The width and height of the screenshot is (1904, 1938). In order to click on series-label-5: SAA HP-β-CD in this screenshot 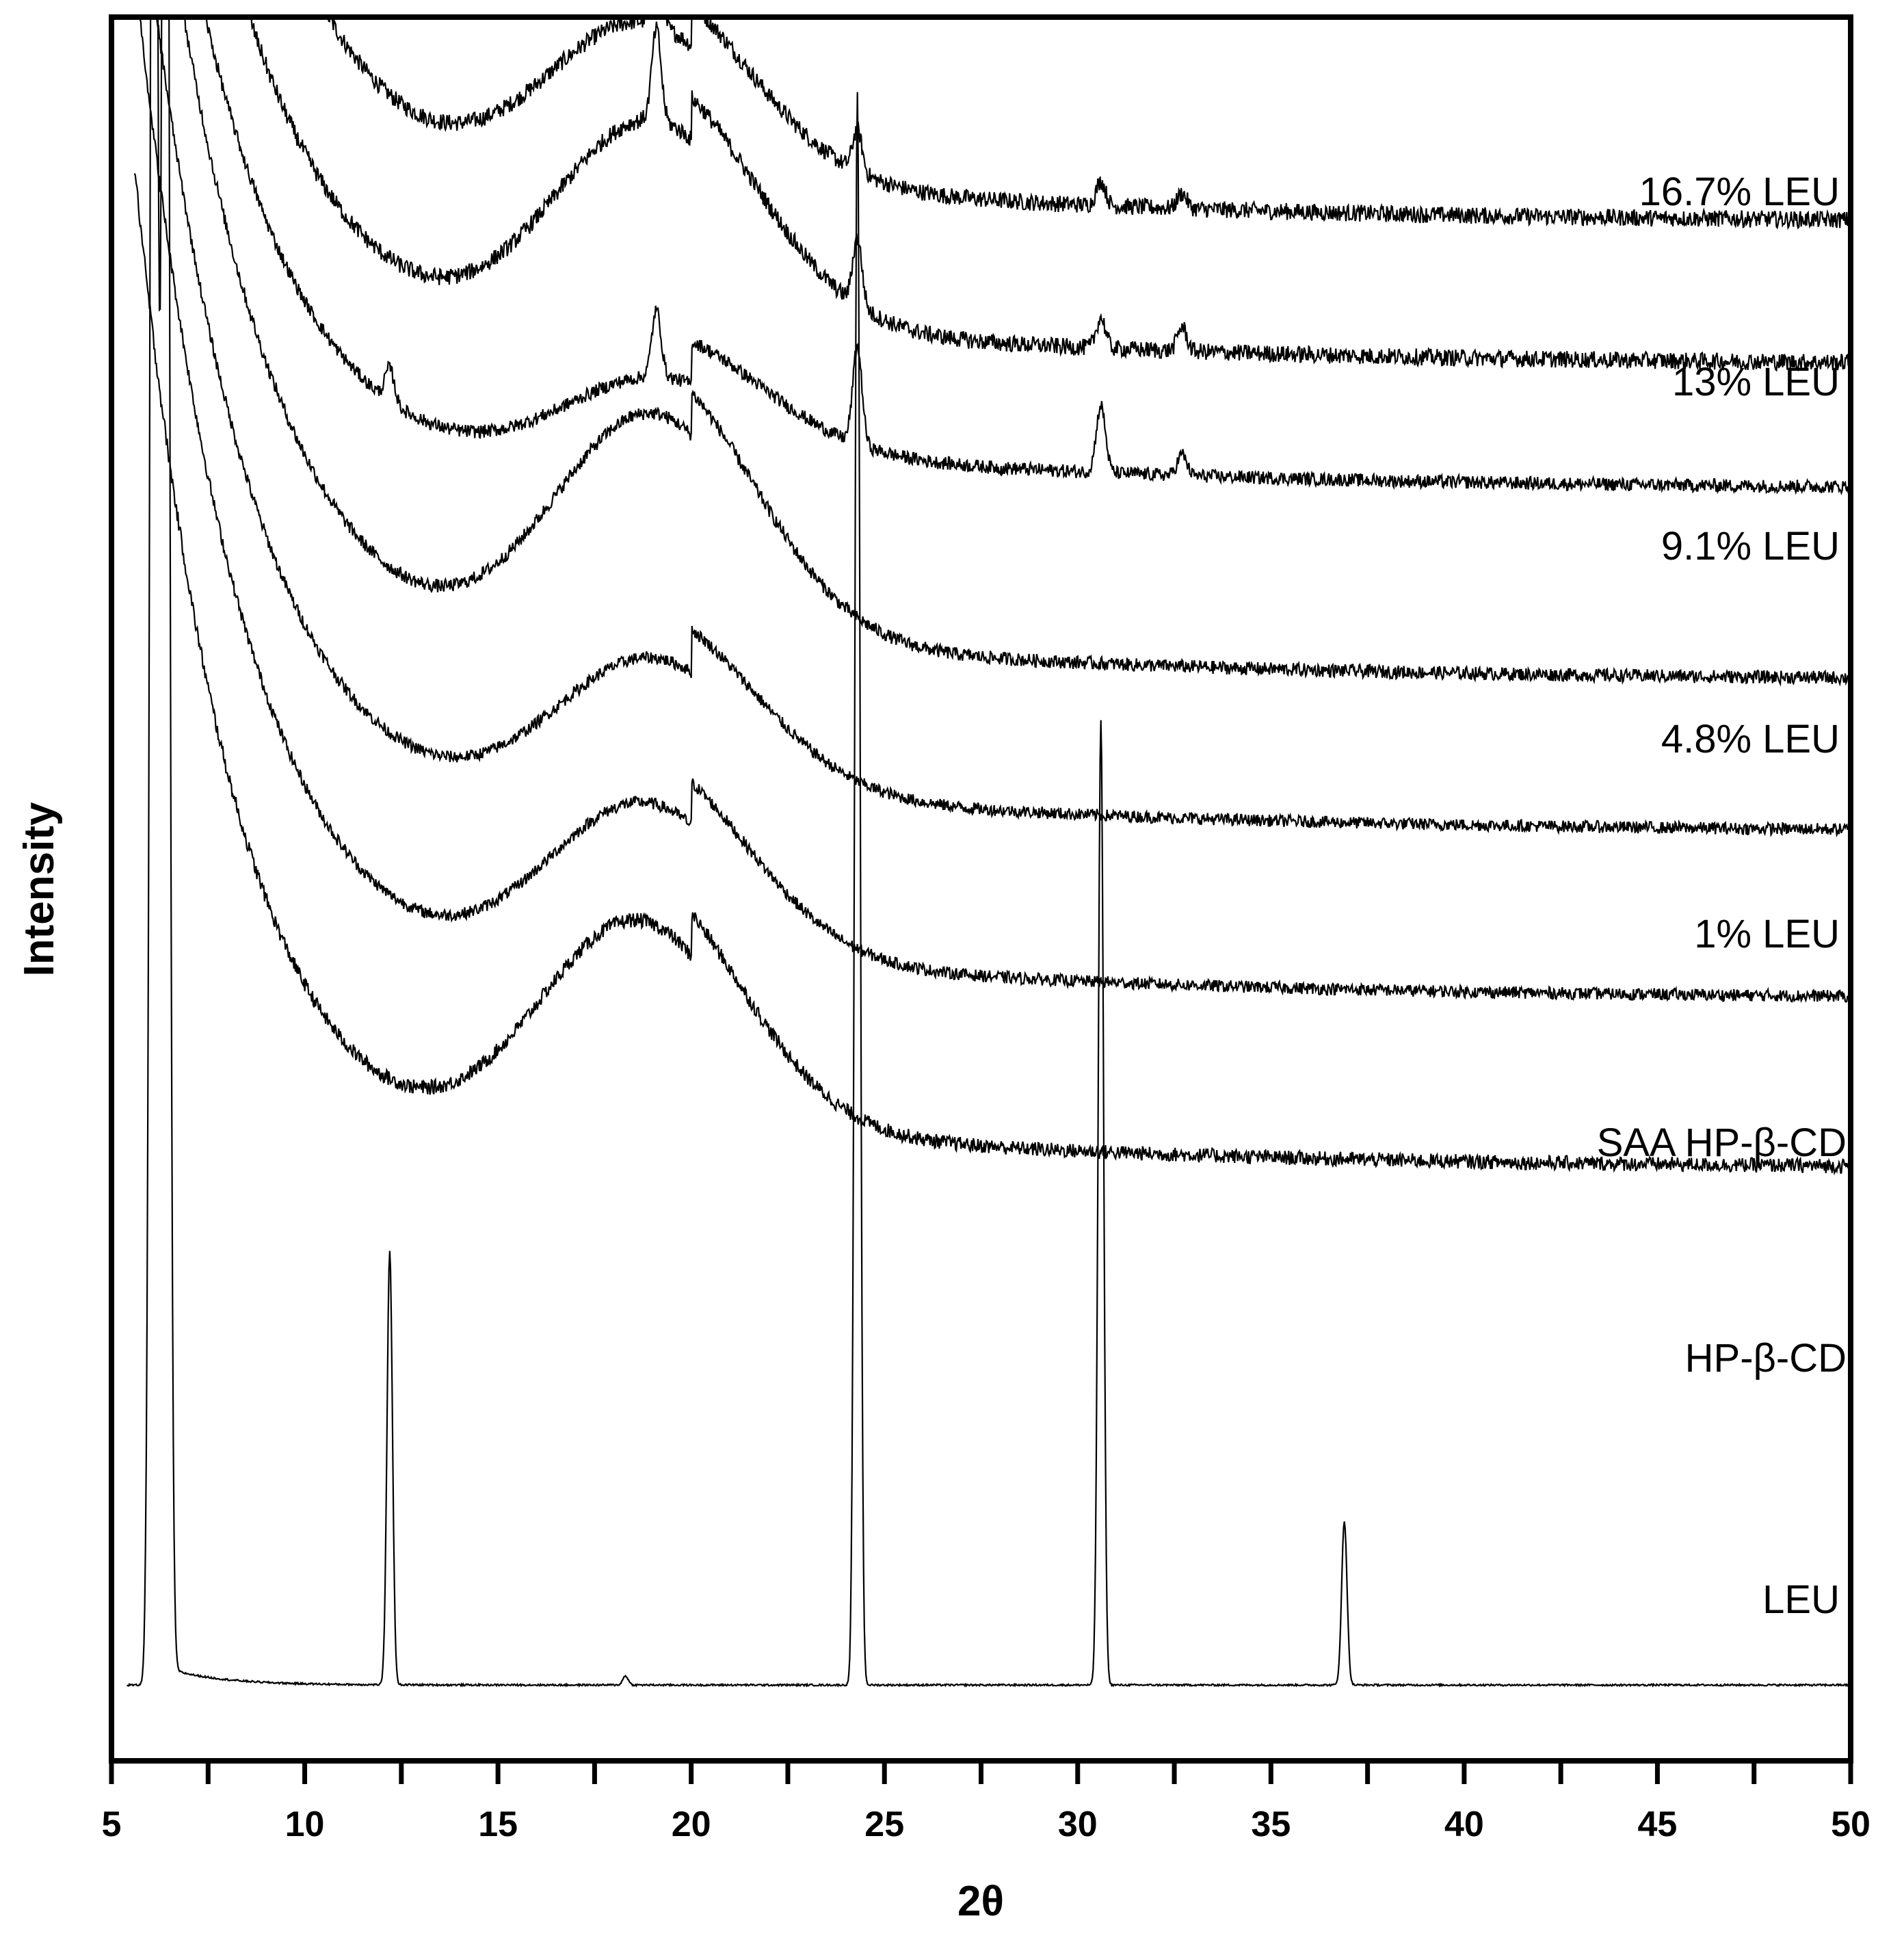, I will do `click(1722, 1143)`.